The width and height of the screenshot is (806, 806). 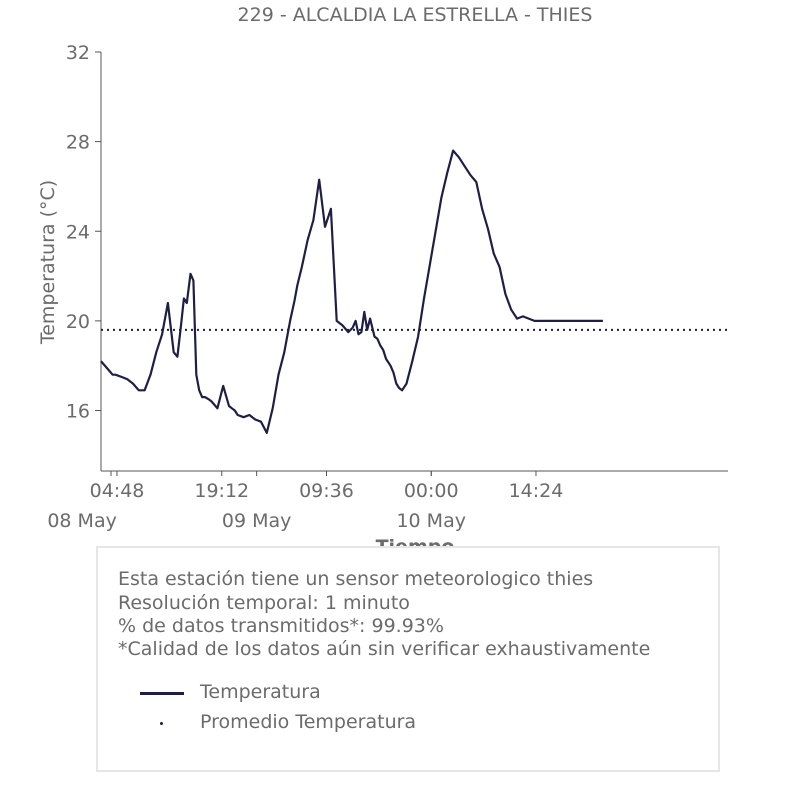 What do you see at coordinates (221, 491) in the screenshot?
I see `x-tick-label: 19:12` at bounding box center [221, 491].